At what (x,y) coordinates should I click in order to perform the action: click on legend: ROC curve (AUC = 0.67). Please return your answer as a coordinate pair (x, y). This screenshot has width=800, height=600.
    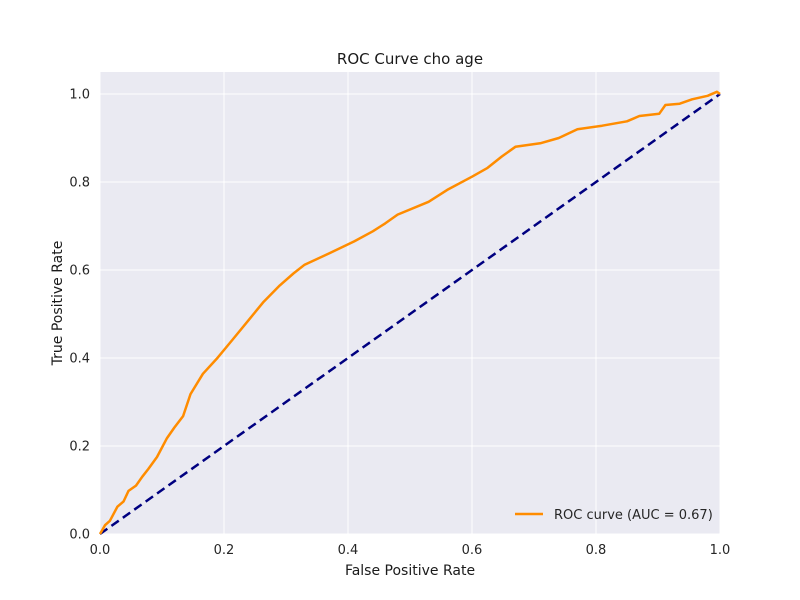
    Looking at the image, I should click on (614, 515).